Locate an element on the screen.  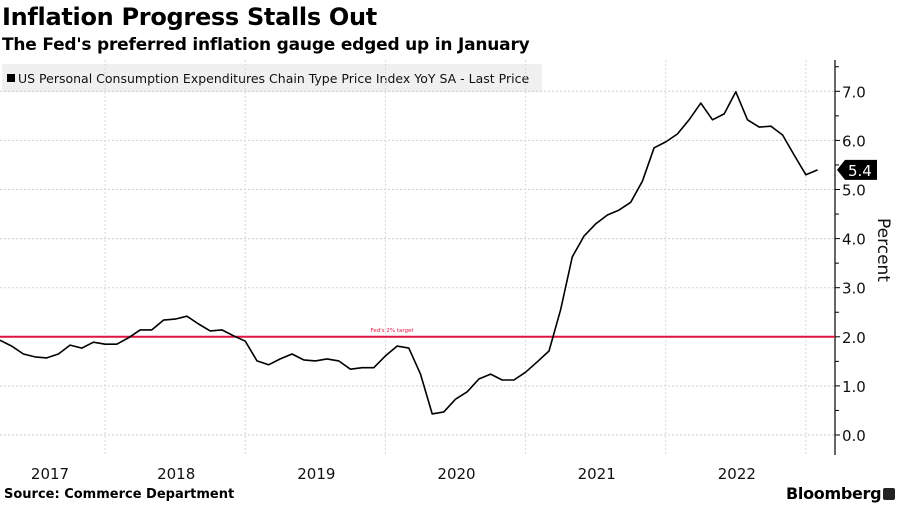
fed-target-label: Fed's 2% target is located at coordinates (392, 331).